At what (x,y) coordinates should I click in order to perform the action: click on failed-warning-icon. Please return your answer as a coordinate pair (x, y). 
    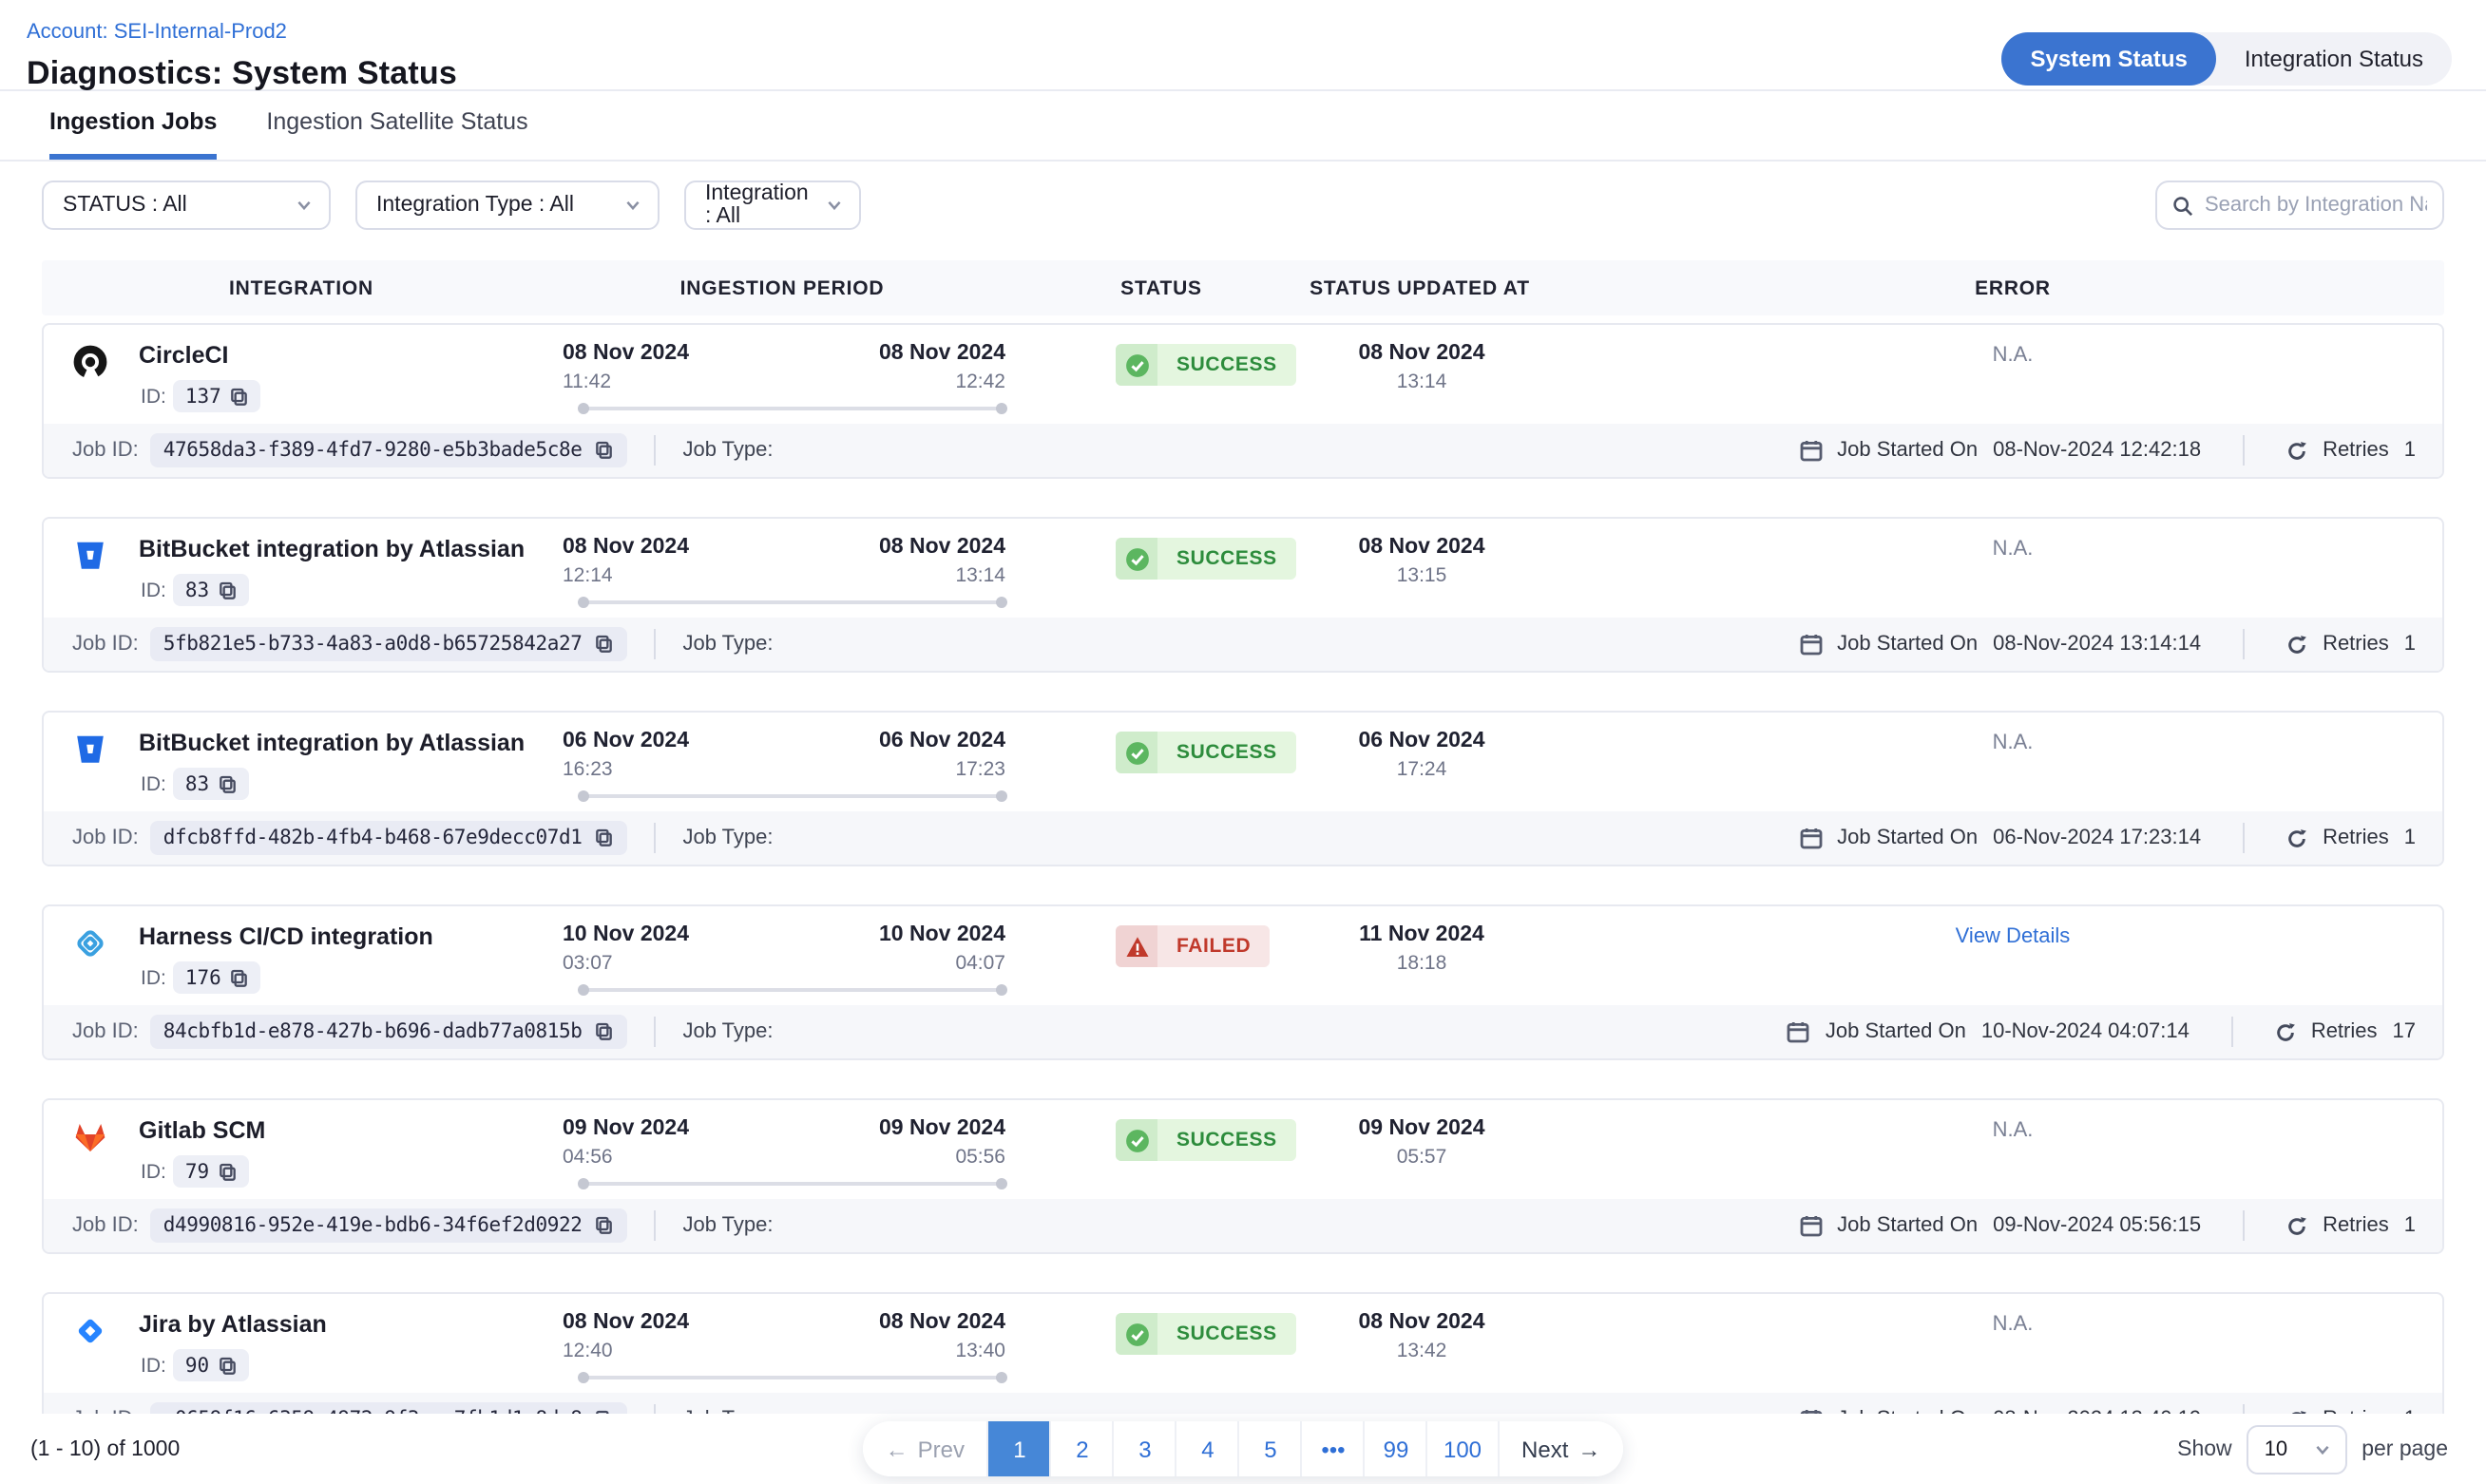
    Looking at the image, I should click on (1136, 946).